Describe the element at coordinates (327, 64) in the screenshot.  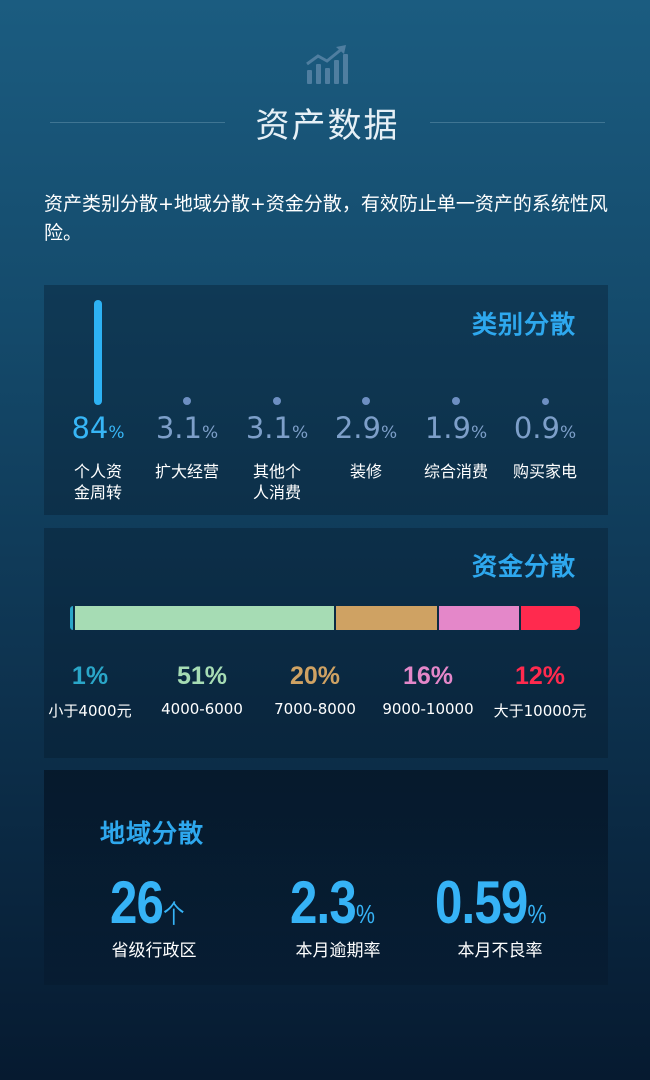
I see `bar-chart-trend-icon` at that location.